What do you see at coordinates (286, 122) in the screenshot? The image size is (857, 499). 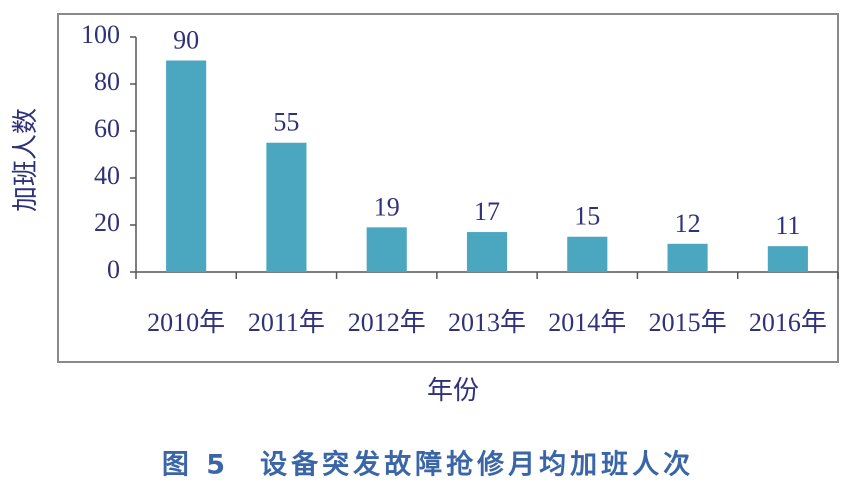 I see `data-label: 55` at bounding box center [286, 122].